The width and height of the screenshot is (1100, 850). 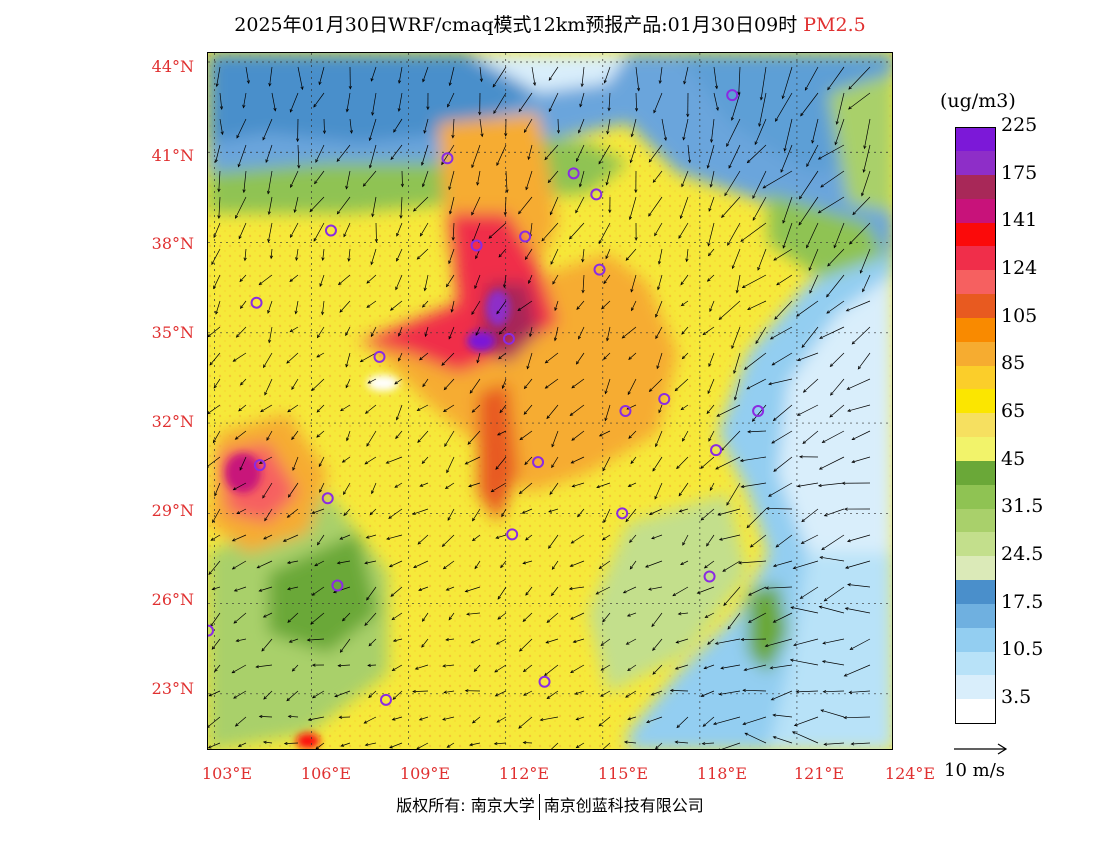 What do you see at coordinates (516, 25) in the screenshot?
I see `title-main: 2025年01月30日WRF/cmaq模式12km预报产品:01月30日09时` at bounding box center [516, 25].